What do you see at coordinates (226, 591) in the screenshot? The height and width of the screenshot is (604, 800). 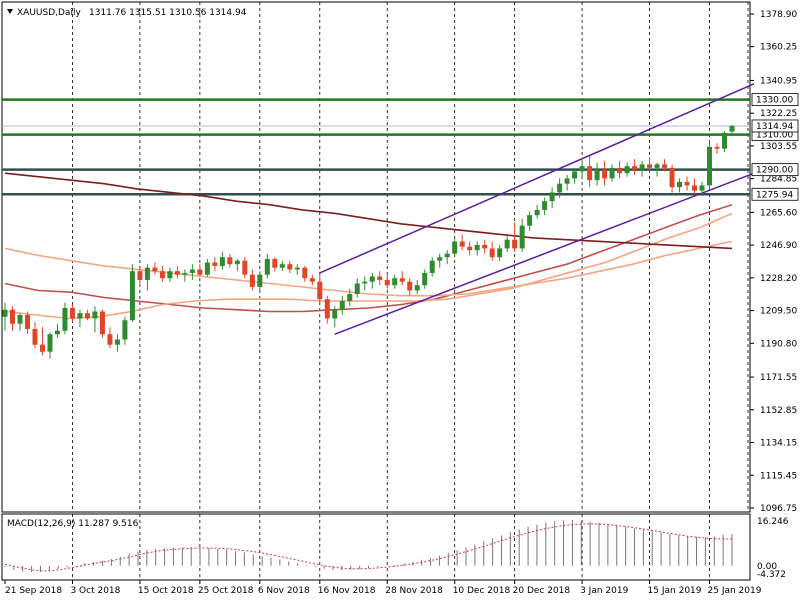 I see `date-tick-label: 25 Oct 2018` at bounding box center [226, 591].